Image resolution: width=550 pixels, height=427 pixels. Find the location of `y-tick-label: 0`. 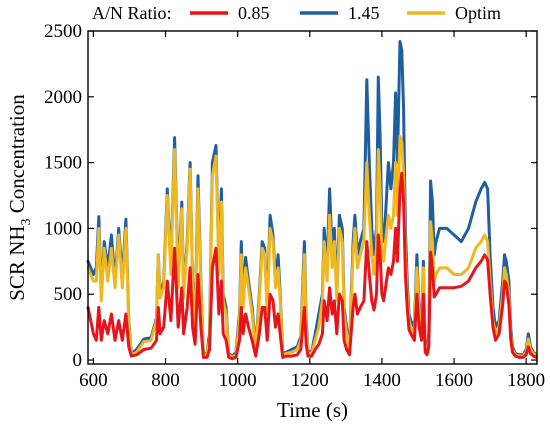

y-tick-label: 0 is located at coordinates (78, 360).